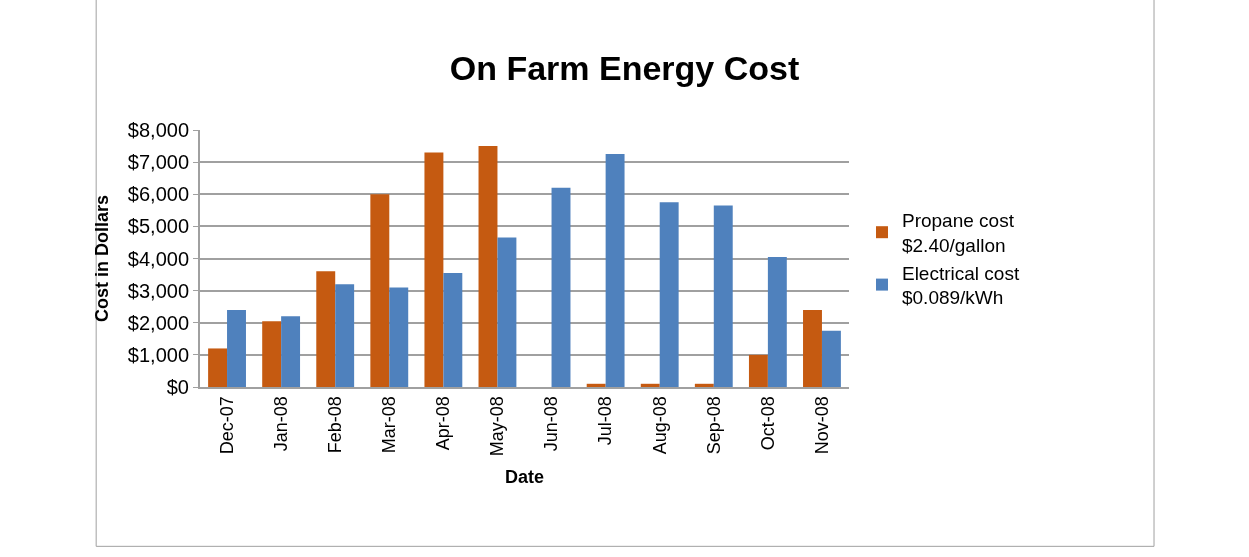 This screenshot has height=557, width=1249. I want to click on x-tick-label: Jul-08, so click(605, 421).